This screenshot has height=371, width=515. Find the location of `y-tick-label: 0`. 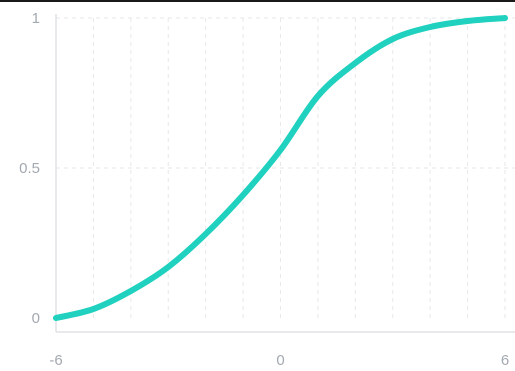

y-tick-label: 0 is located at coordinates (36, 318).